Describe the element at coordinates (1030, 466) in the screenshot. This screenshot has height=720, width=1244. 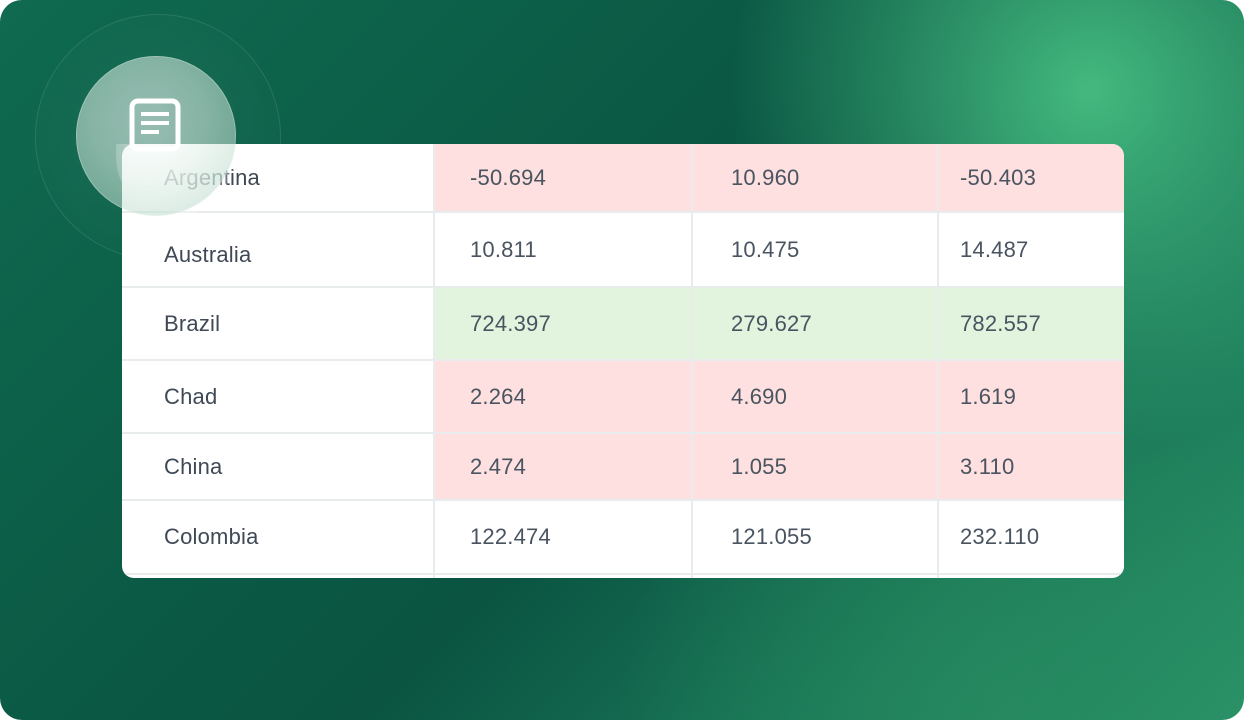
I see `value-cell-3: 3.110` at that location.